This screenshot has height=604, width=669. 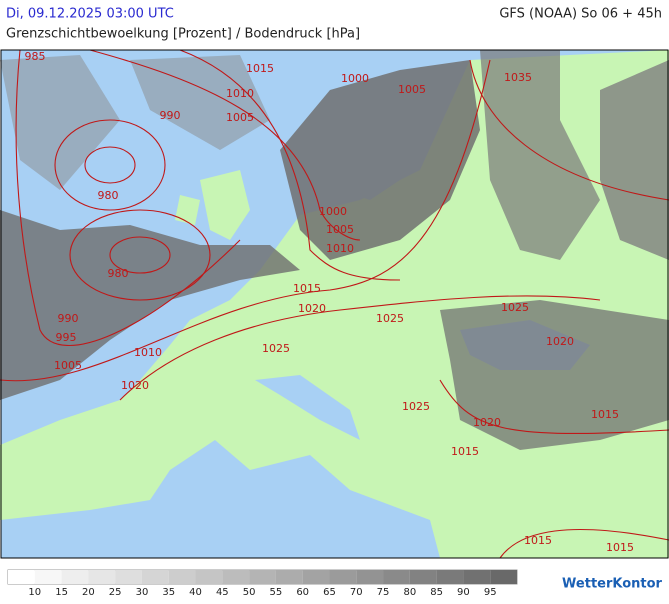 I want to click on isobar-label: 995, so click(x=66, y=337).